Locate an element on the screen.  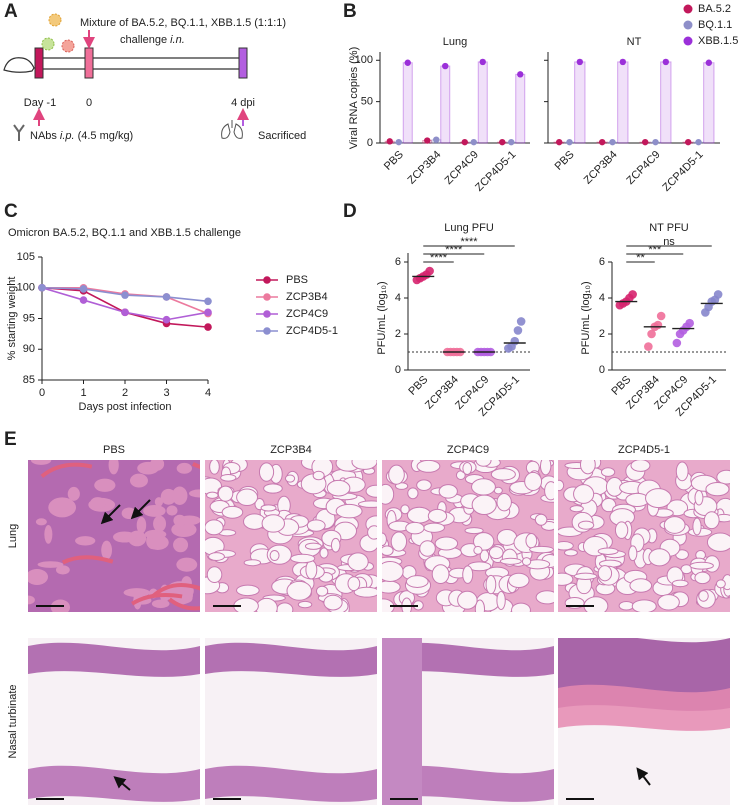
y-tick-label: 100 is located at coordinates (26, 288).